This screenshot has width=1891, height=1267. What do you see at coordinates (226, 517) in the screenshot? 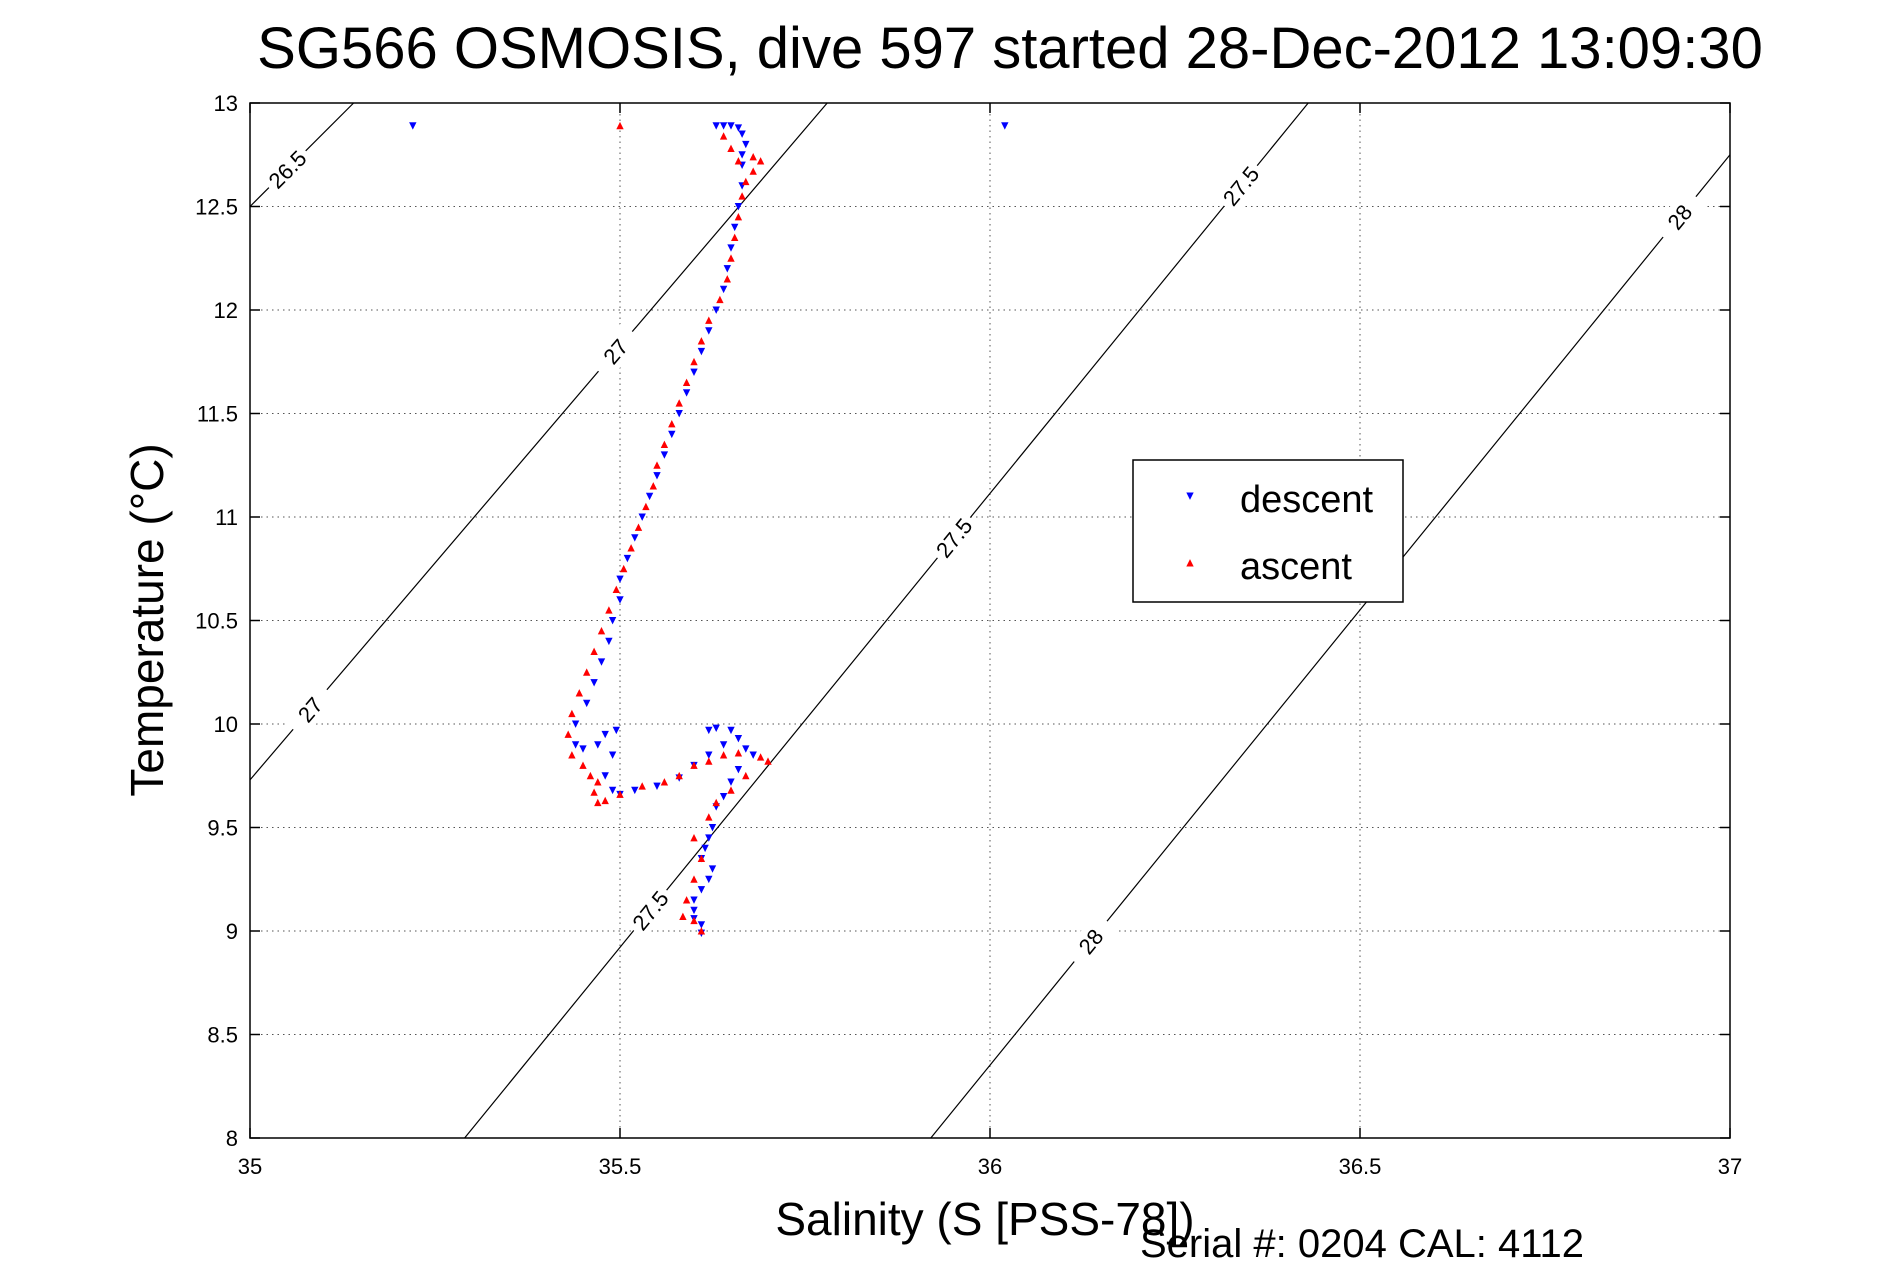
I see `y-tick-label: 11` at bounding box center [226, 517].